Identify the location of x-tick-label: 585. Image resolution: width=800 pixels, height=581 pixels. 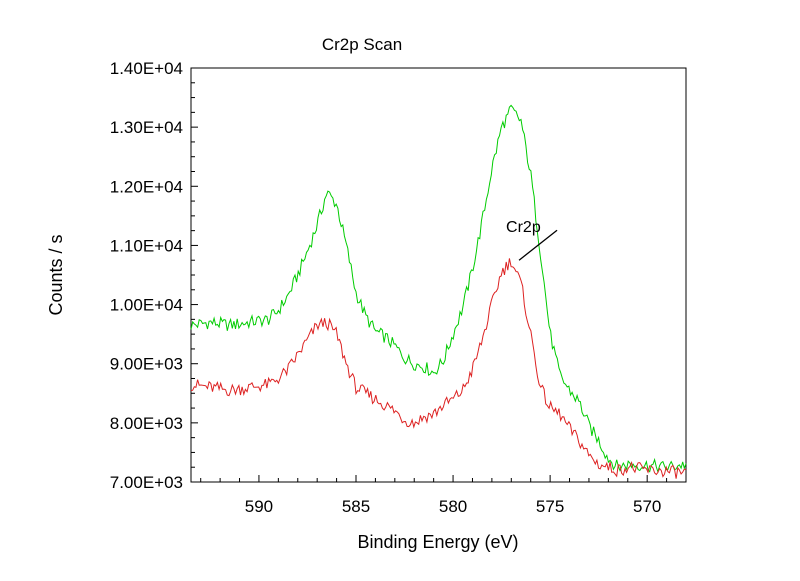
(356, 506).